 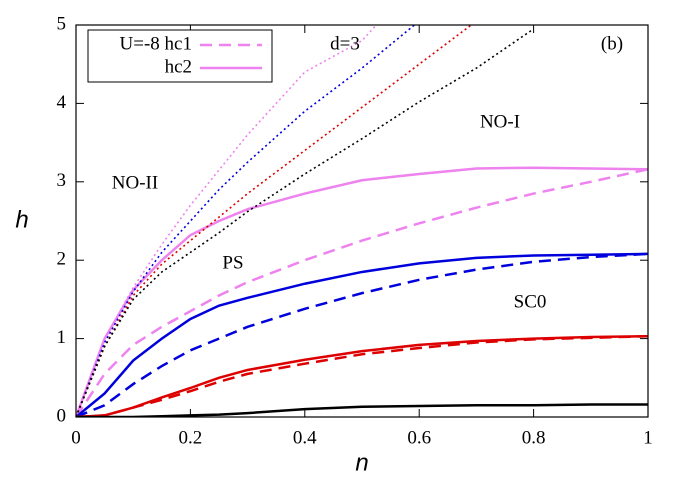 I want to click on y-tick-label: 1, so click(x=62, y=337).